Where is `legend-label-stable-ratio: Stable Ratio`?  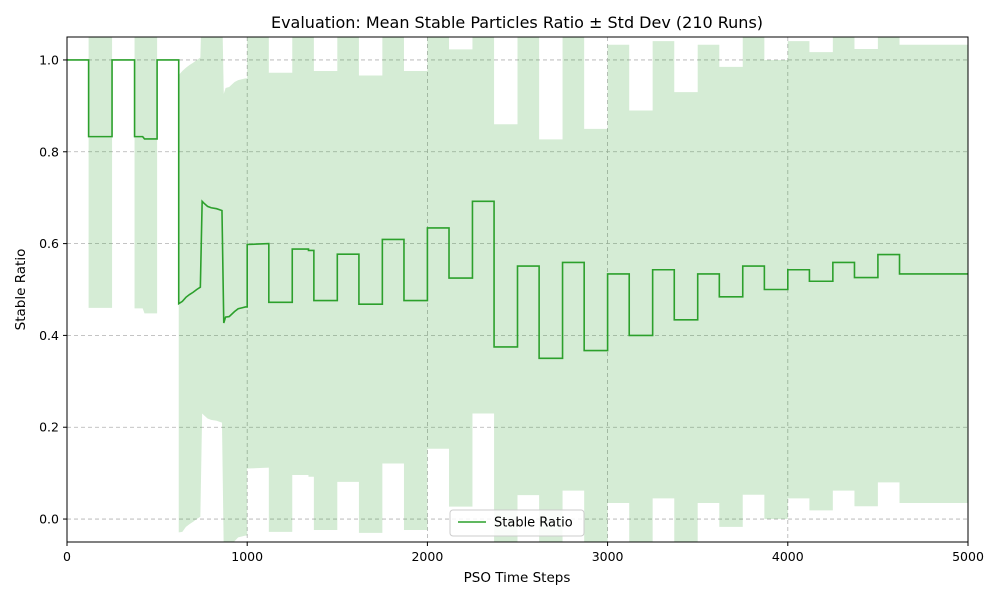 legend-label-stable-ratio: Stable Ratio is located at coordinates (533, 523).